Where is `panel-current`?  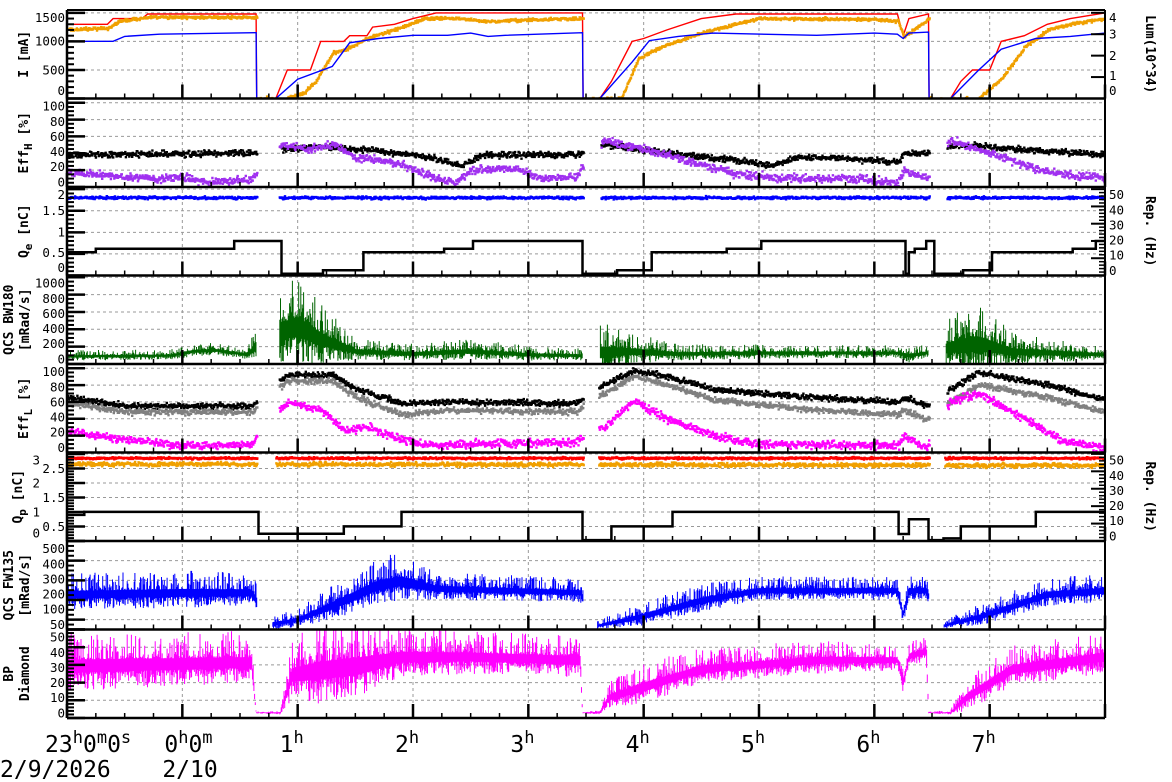 panel-current is located at coordinates (586, 55).